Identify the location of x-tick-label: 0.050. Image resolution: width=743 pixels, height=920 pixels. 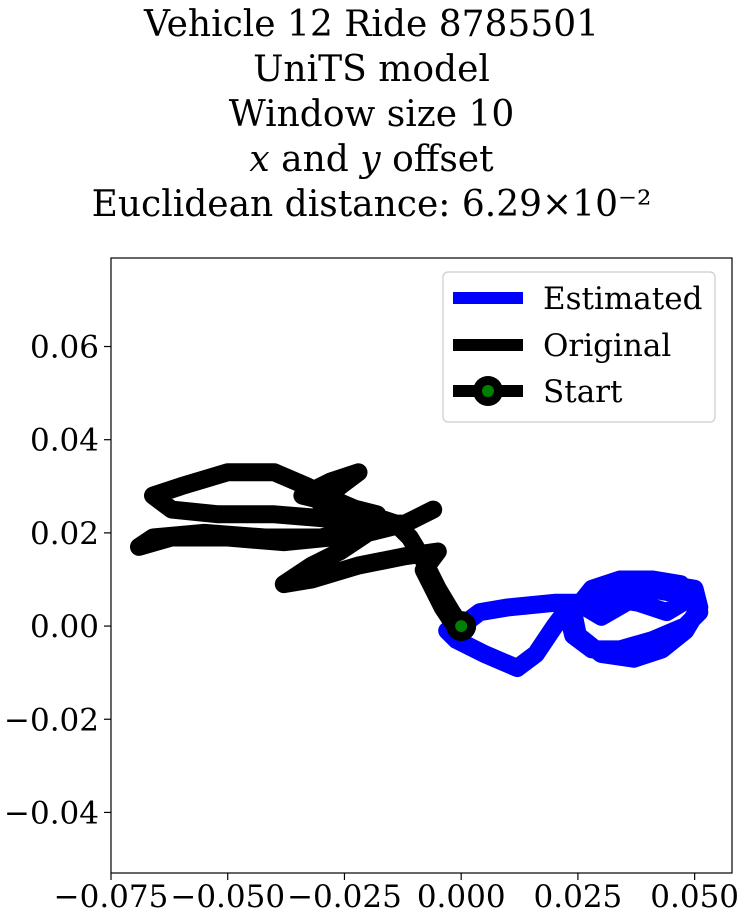
(694, 897).